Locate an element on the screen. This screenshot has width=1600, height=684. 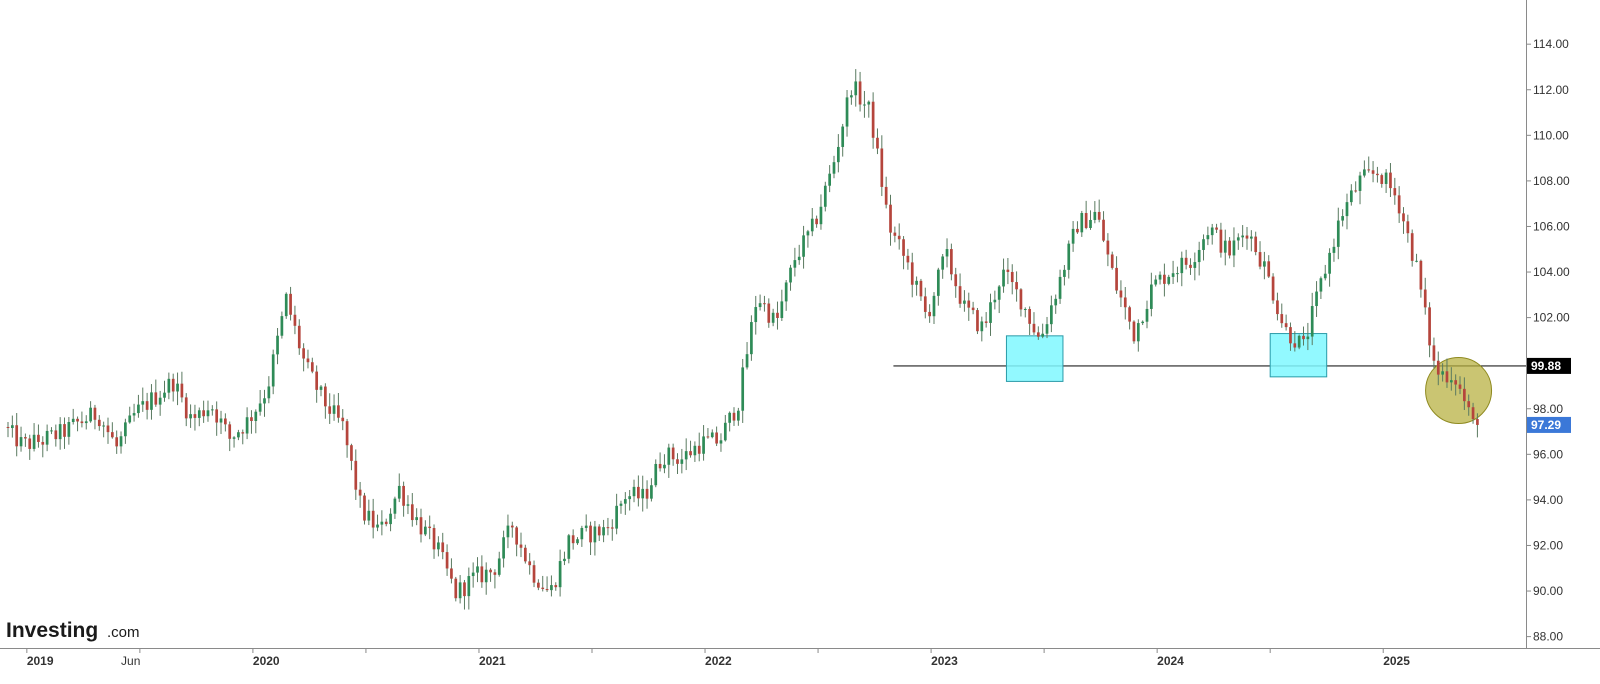
y-tick-label: 102.00 is located at coordinates (1551, 318).